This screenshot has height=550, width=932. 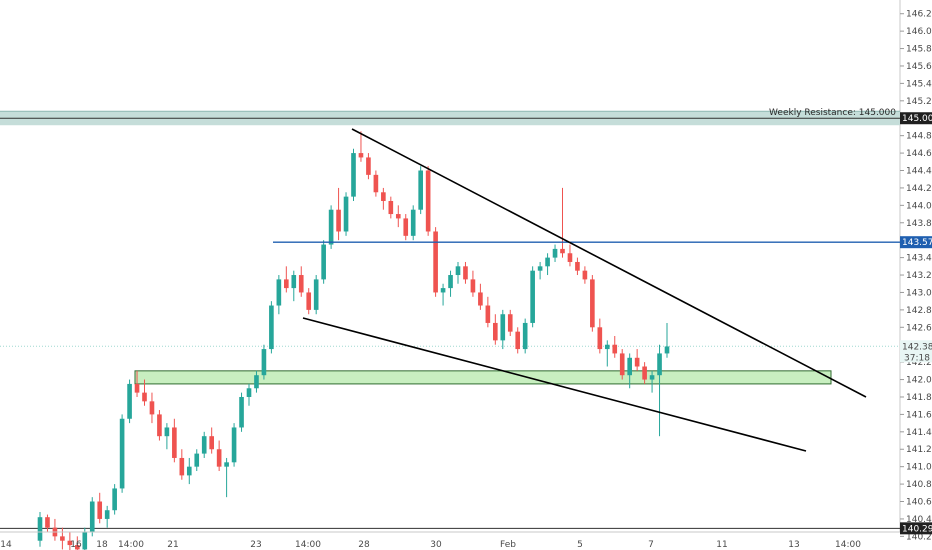 I want to click on level-tag-text: 143.577, so click(x=917, y=243).